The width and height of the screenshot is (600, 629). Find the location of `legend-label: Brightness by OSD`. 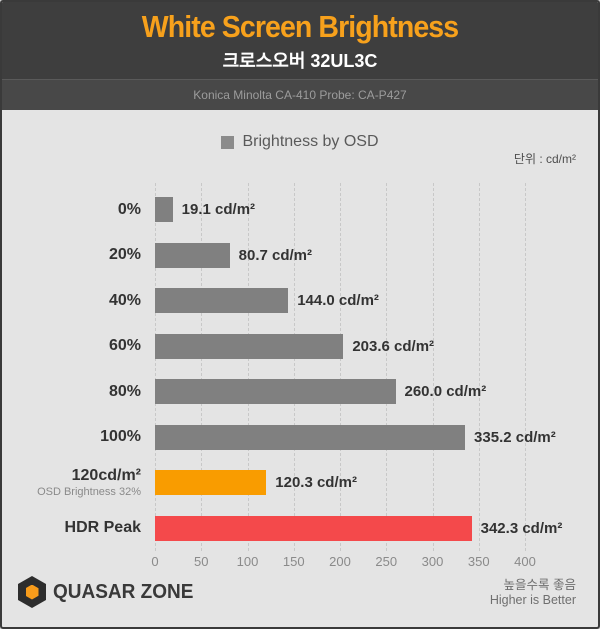

legend-label: Brightness by OSD is located at coordinates (310, 141).